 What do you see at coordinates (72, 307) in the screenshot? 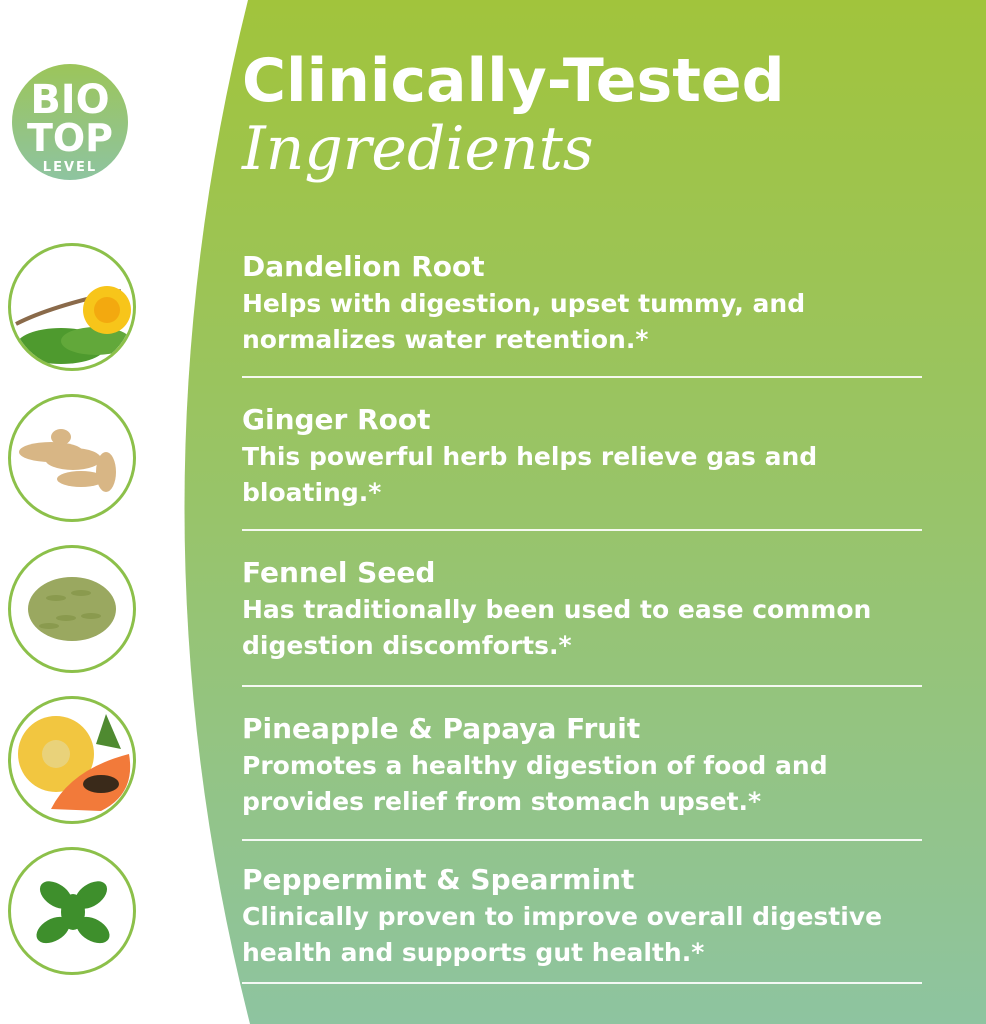
I see `dandelion-icon` at bounding box center [72, 307].